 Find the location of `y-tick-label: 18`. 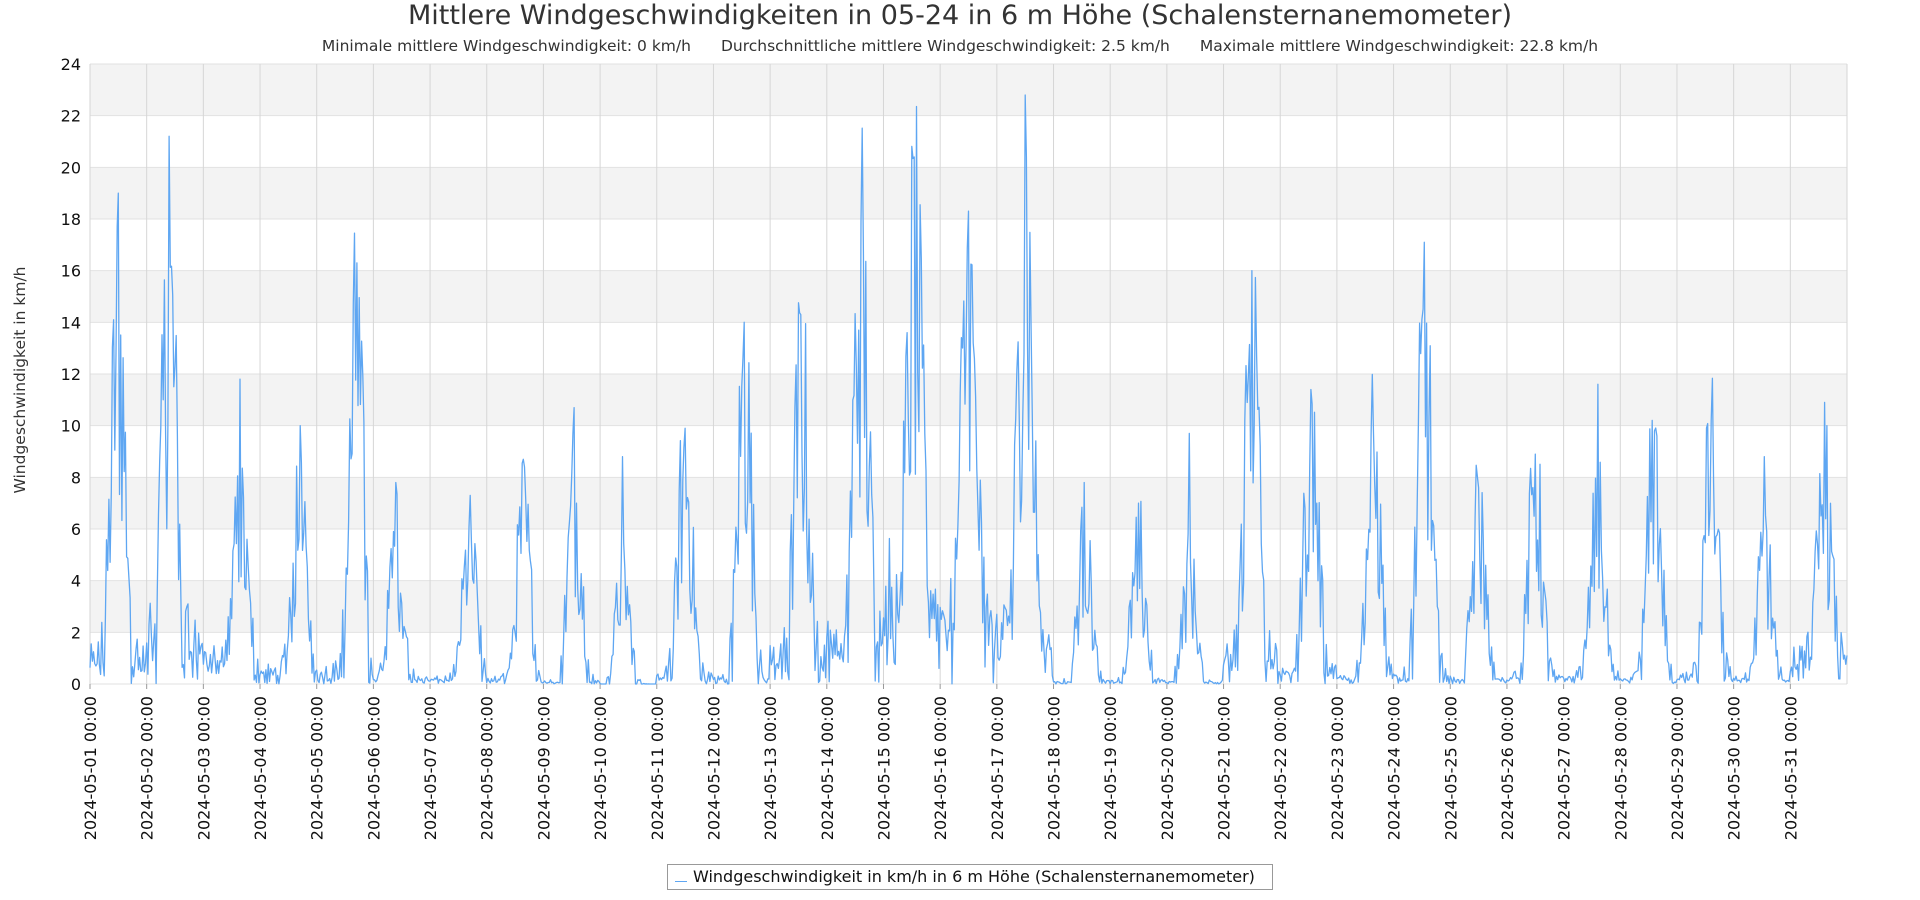

y-tick-label: 18 is located at coordinates (71, 219).